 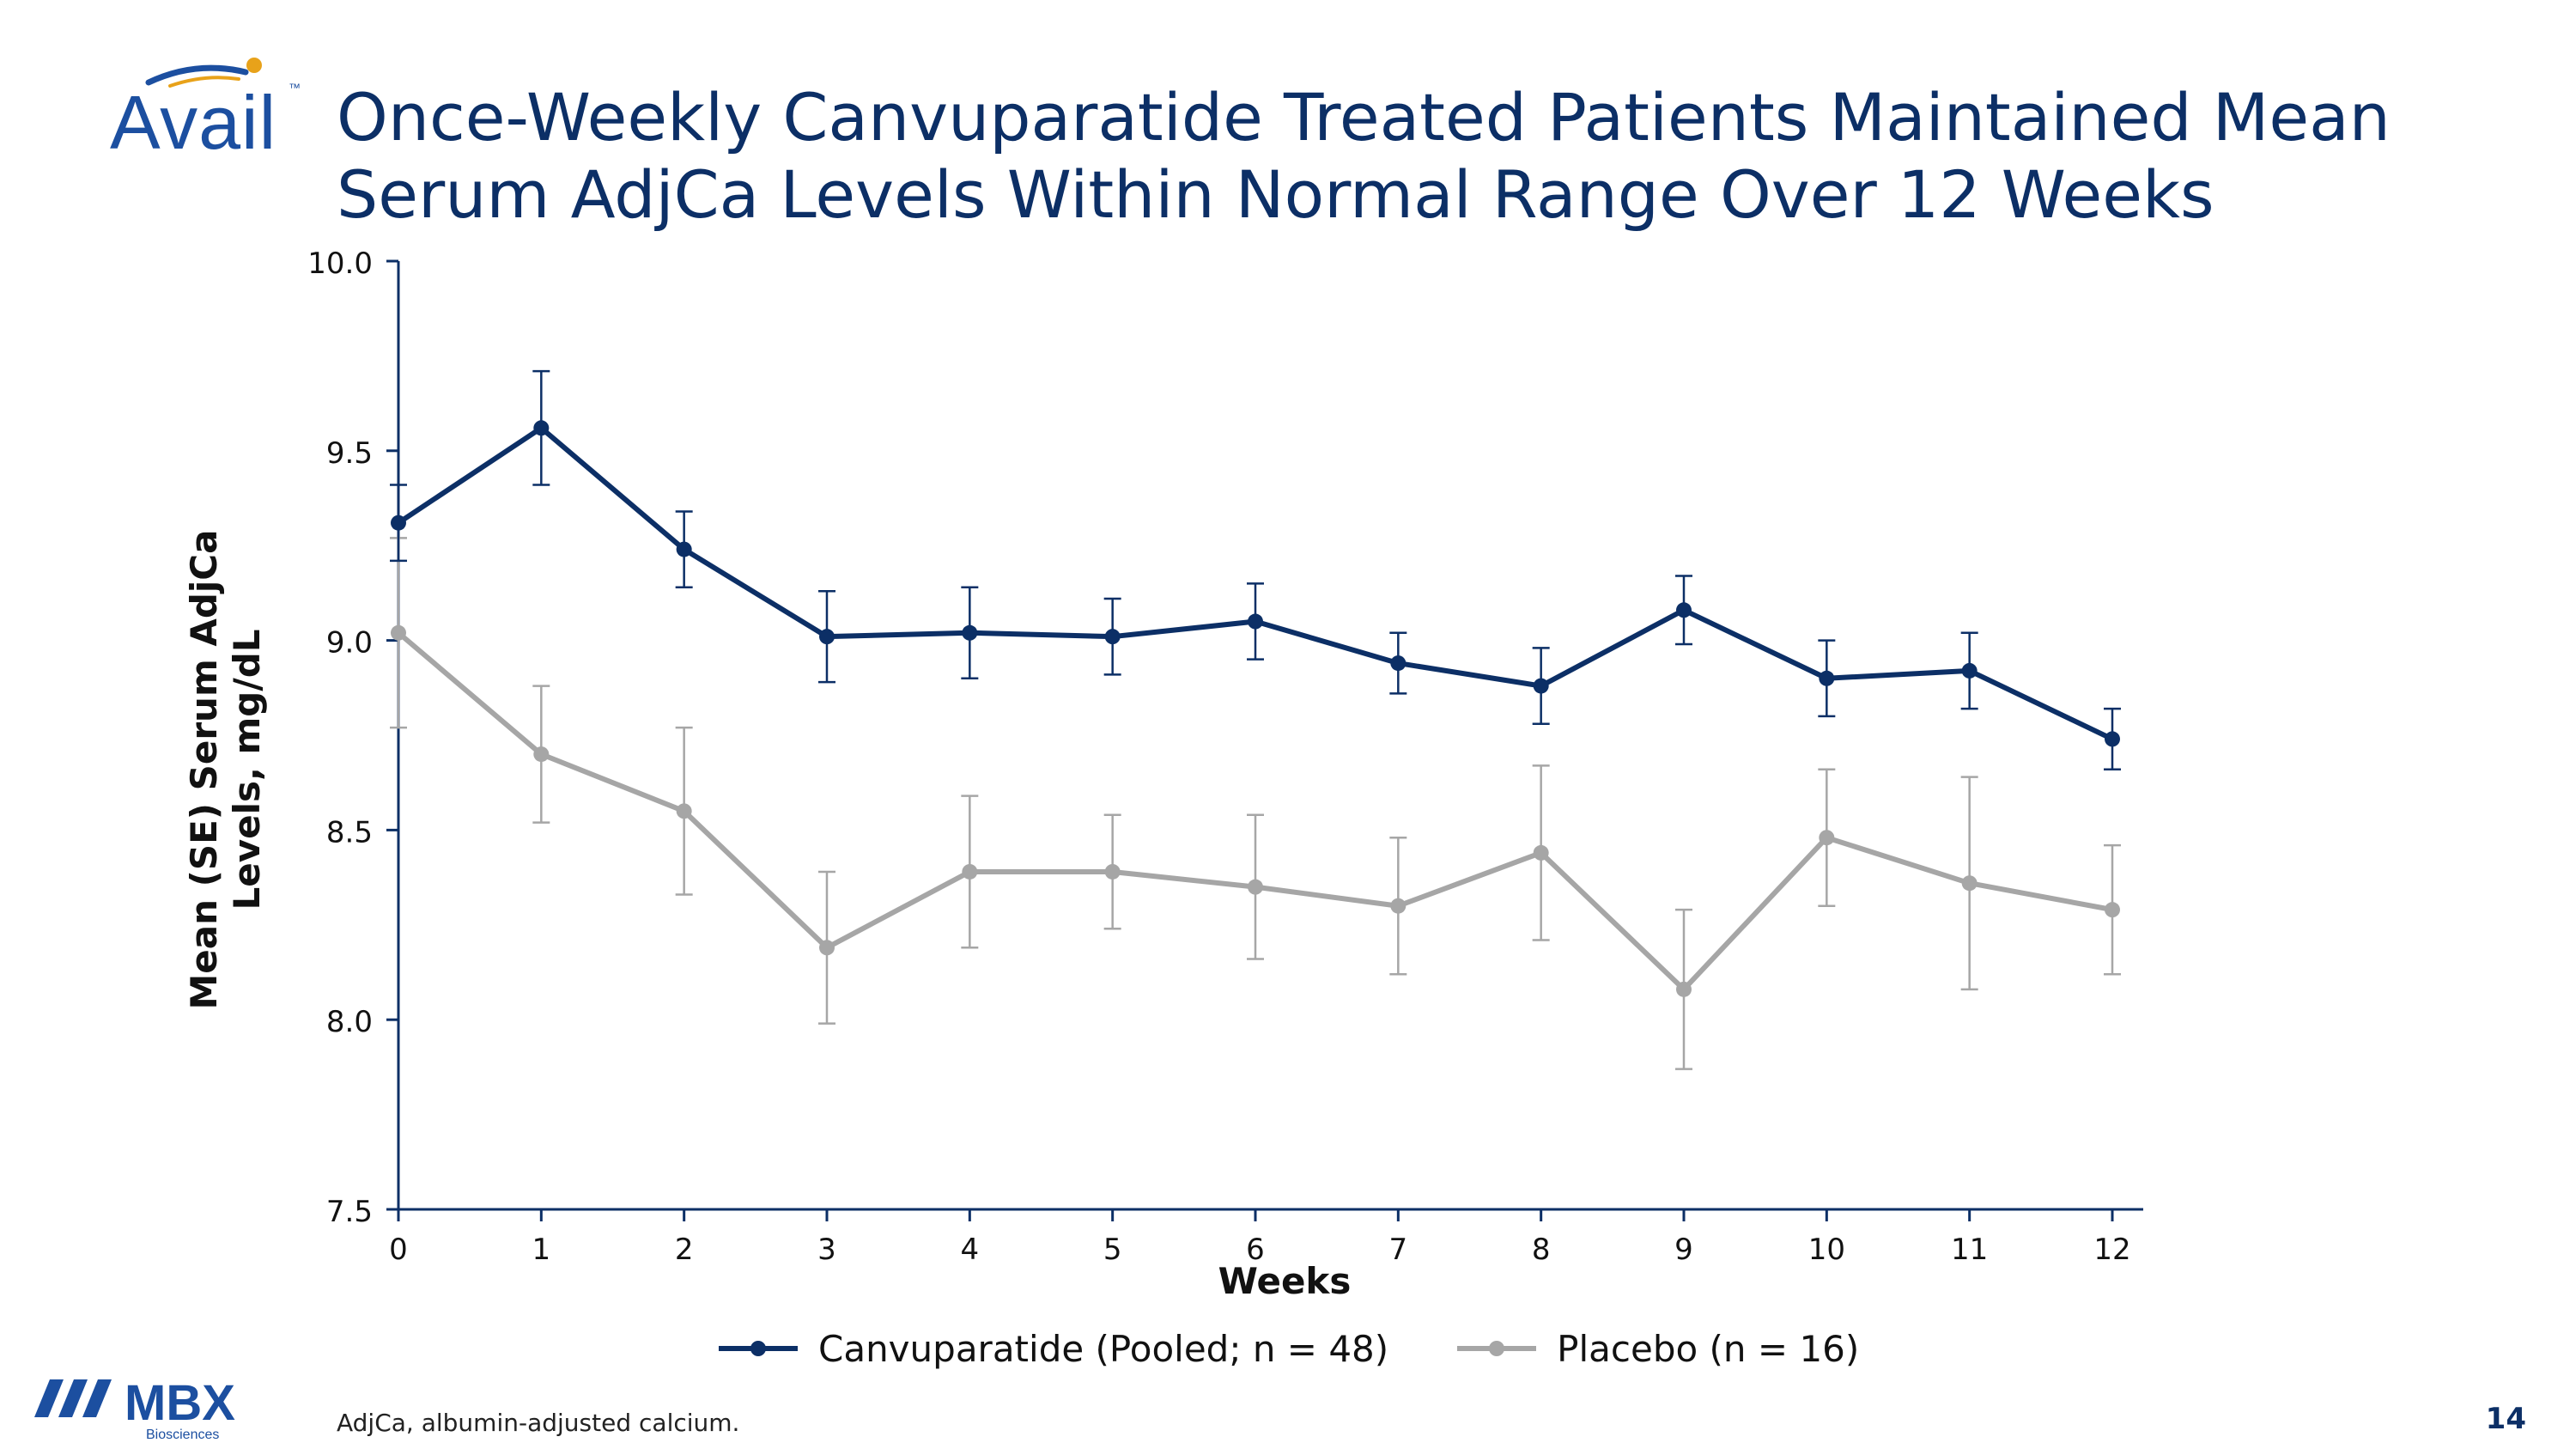 I want to click on x-tick-label: 6, so click(x=1255, y=1250).